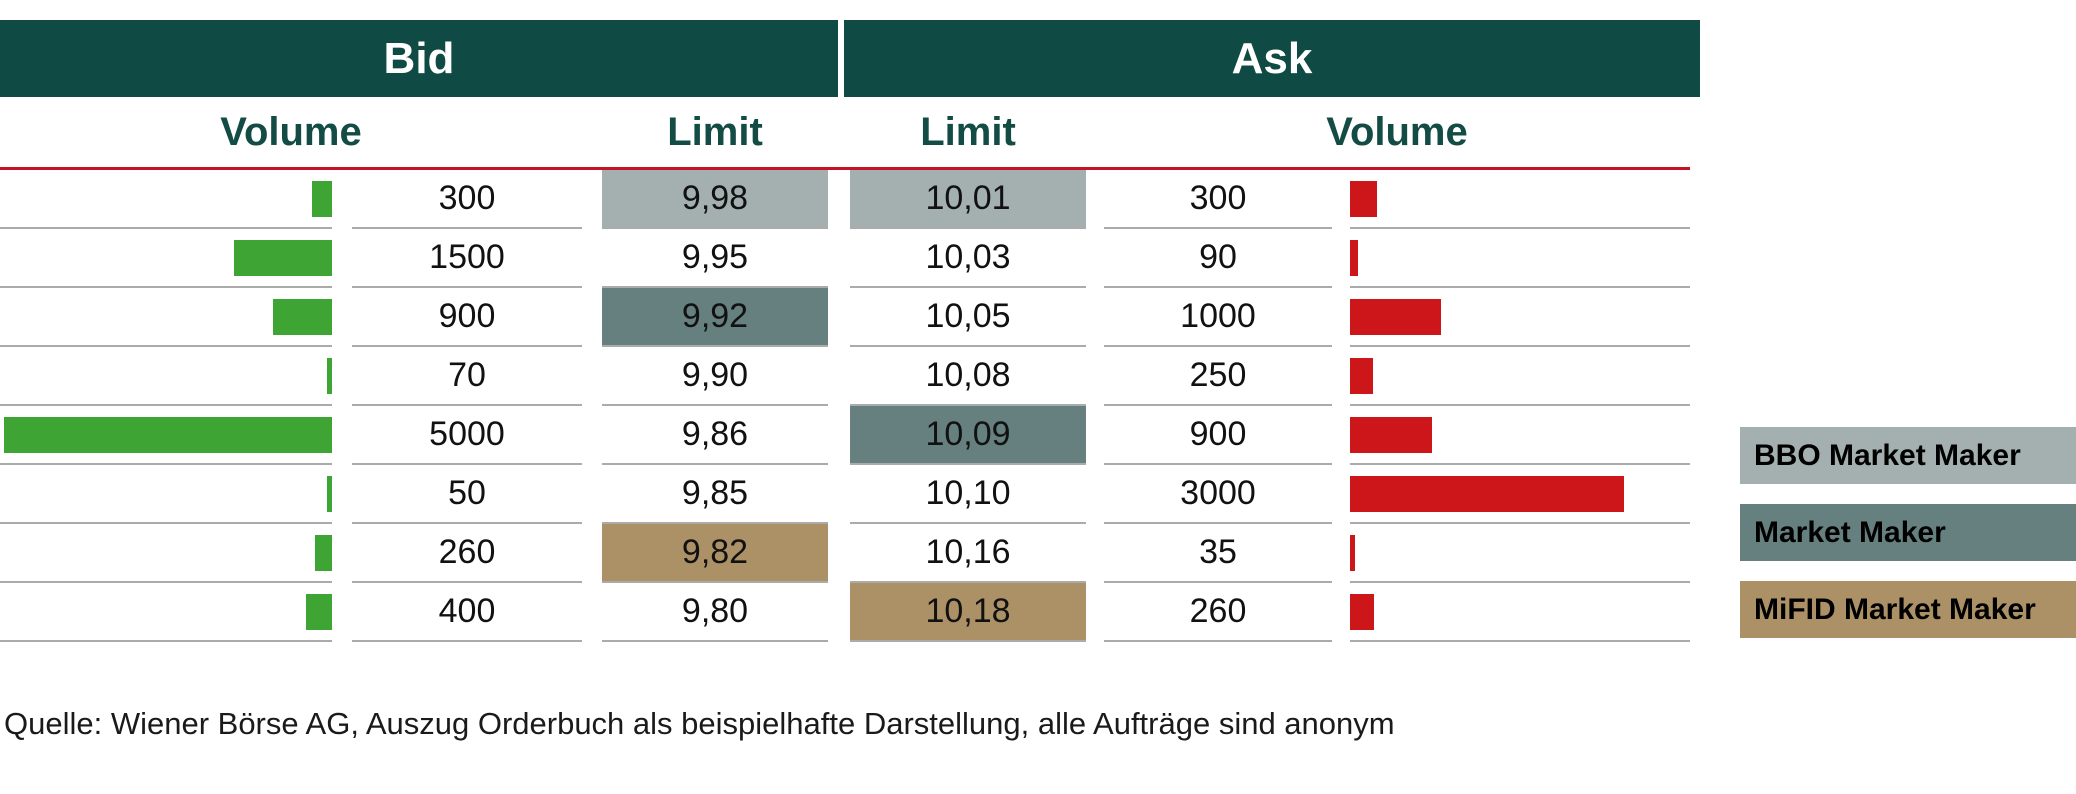 The width and height of the screenshot is (2076, 794). I want to click on legend-item-bbo: BBO Market Maker, so click(1908, 455).